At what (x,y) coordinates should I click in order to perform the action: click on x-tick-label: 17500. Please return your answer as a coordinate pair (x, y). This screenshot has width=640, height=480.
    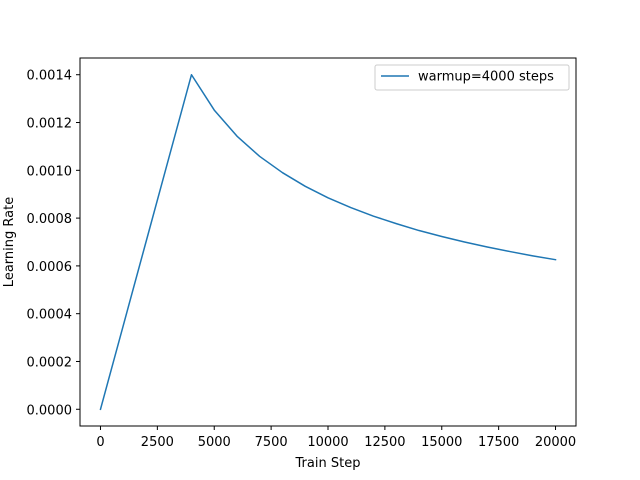
    Looking at the image, I should click on (498, 442).